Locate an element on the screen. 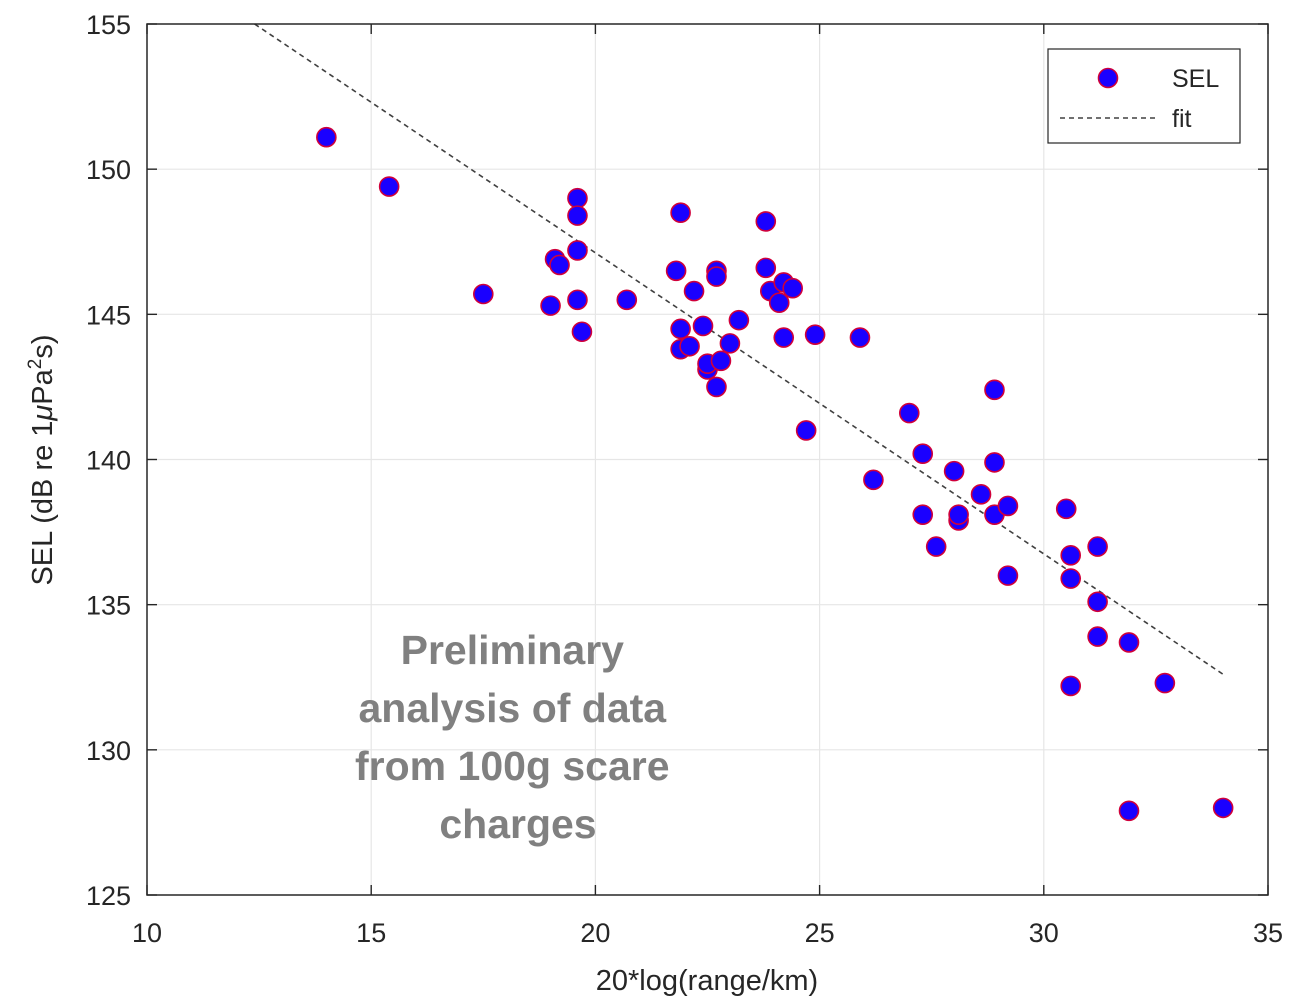 The height and width of the screenshot is (1000, 1290). legend-fit-label: fit is located at coordinates (1182, 119).